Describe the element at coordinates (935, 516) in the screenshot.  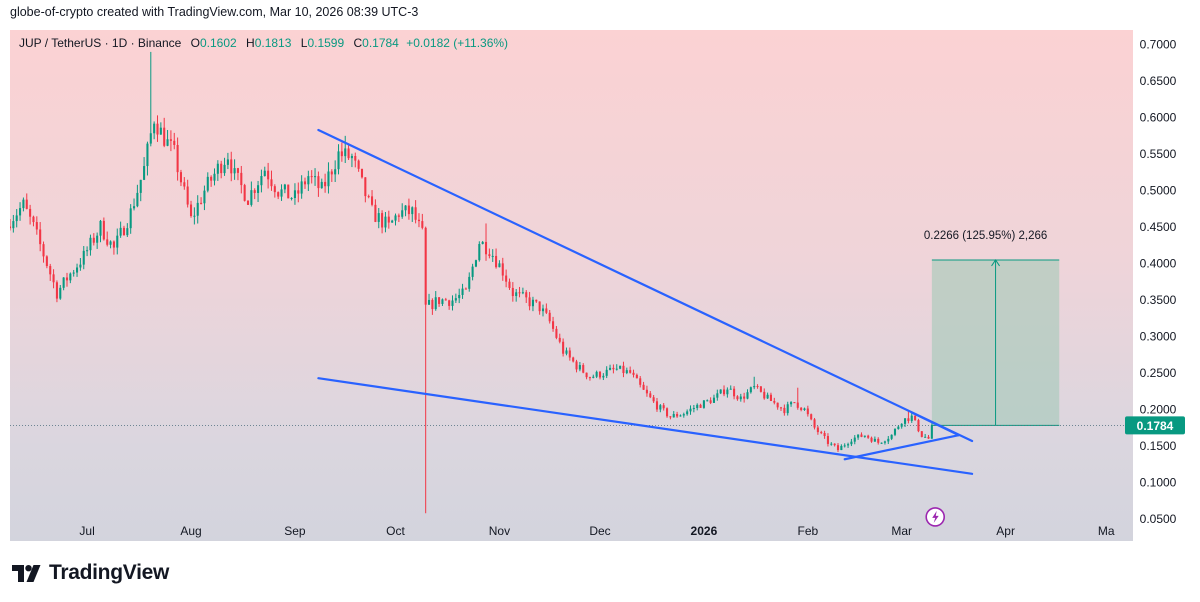
I see `lightning-icon-bolt` at that location.